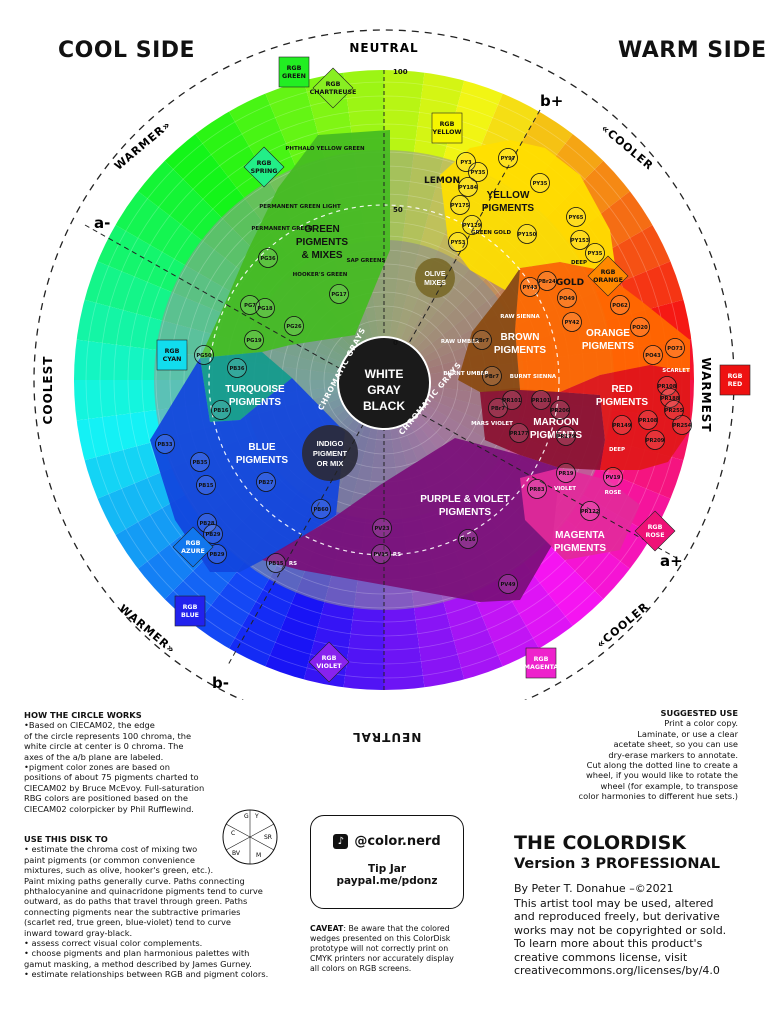 Image resolution: width=768 pixels, height=1024 pixels. Describe the element at coordinates (617, 916) in the screenshot. I see `text-line: and reproduced freely, but derivative` at that location.